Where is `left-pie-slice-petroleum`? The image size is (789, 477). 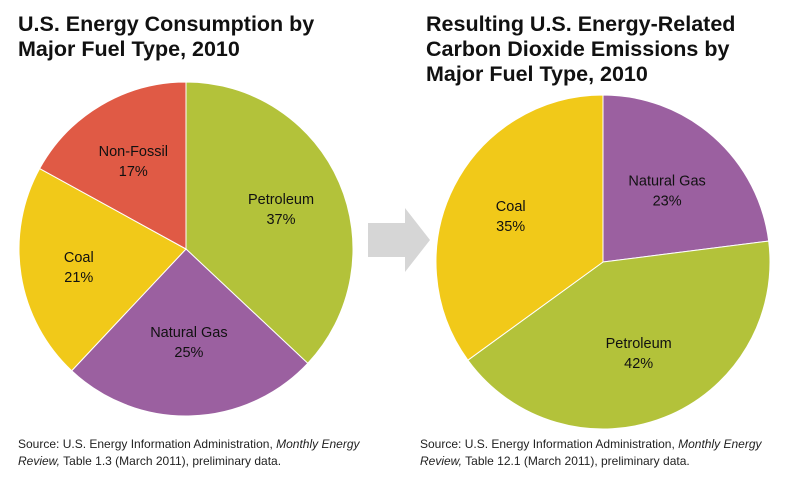
left-pie-slice-petroleum is located at coordinates (269, 223).